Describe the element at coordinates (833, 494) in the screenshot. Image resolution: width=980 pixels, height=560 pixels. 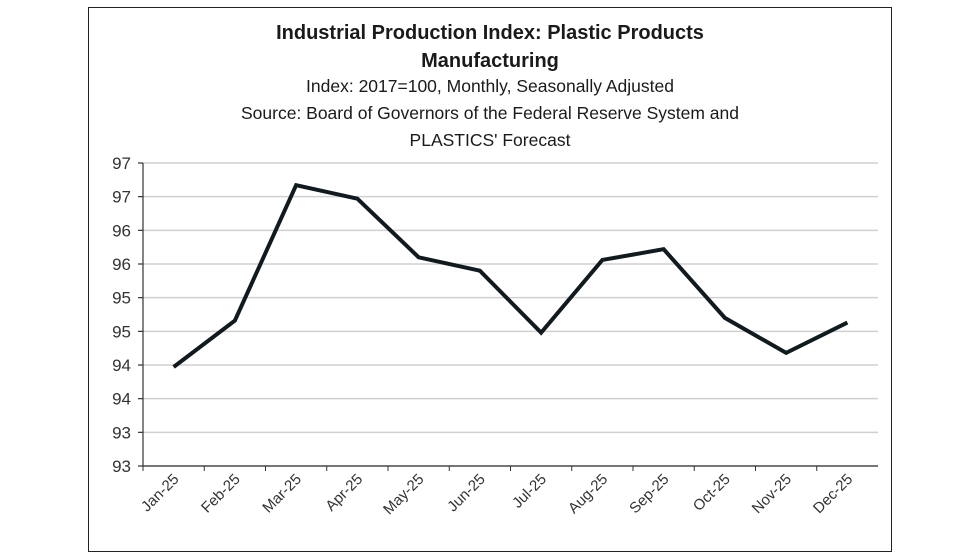
I see `x-tick-label: Dec-25` at that location.